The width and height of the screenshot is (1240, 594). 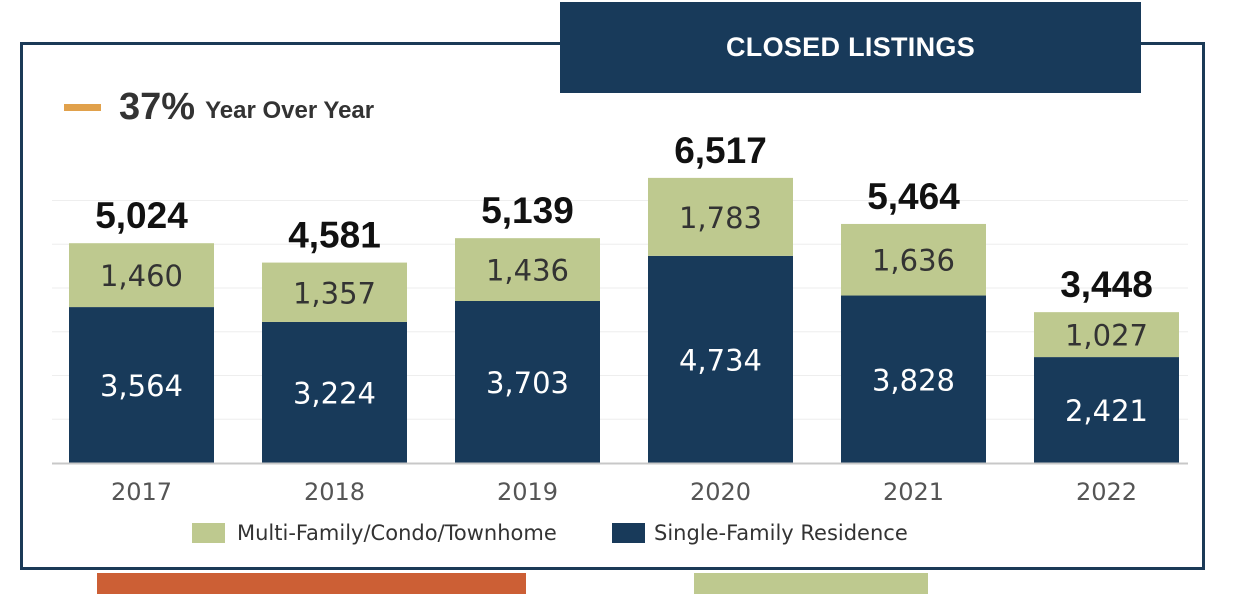 I want to click on bar-single-family-2018, so click(x=334, y=392).